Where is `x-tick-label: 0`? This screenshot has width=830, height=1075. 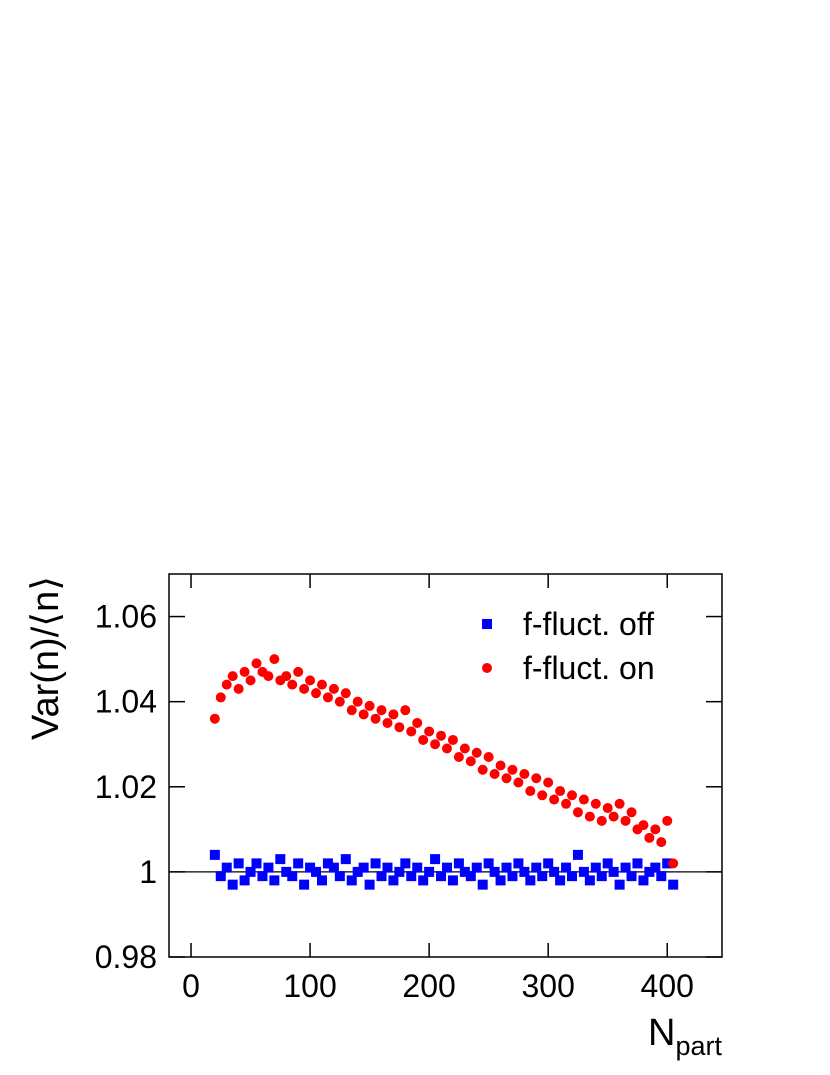 x-tick-label: 0 is located at coordinates (191, 986).